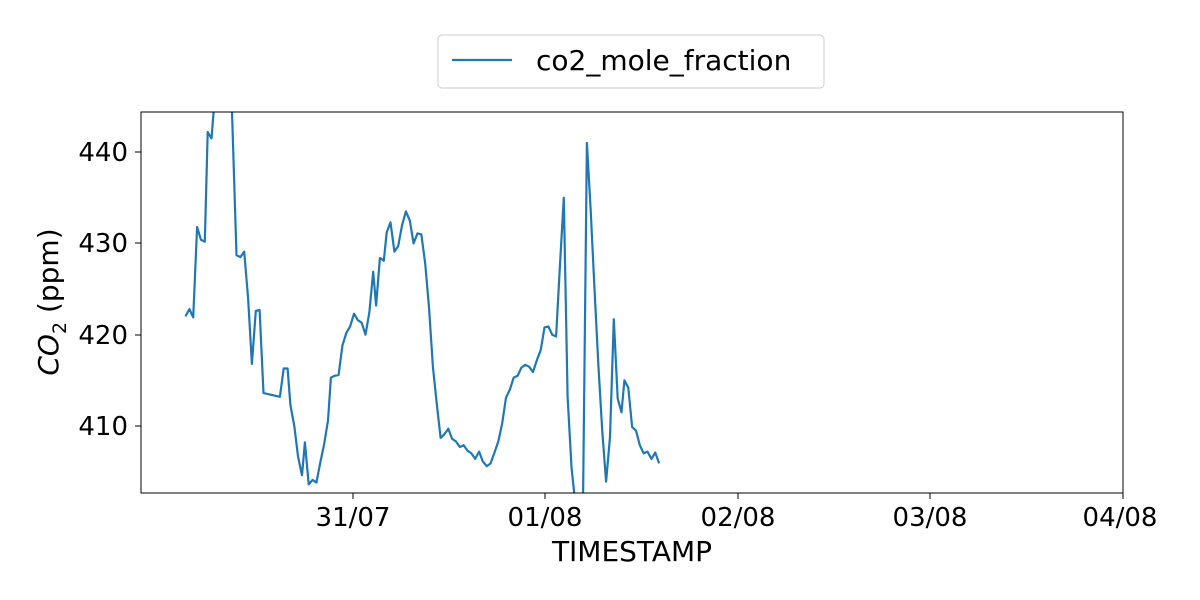 The image size is (1200, 600). I want to click on y-axis-label: CO2 (ppm), so click(51, 301).